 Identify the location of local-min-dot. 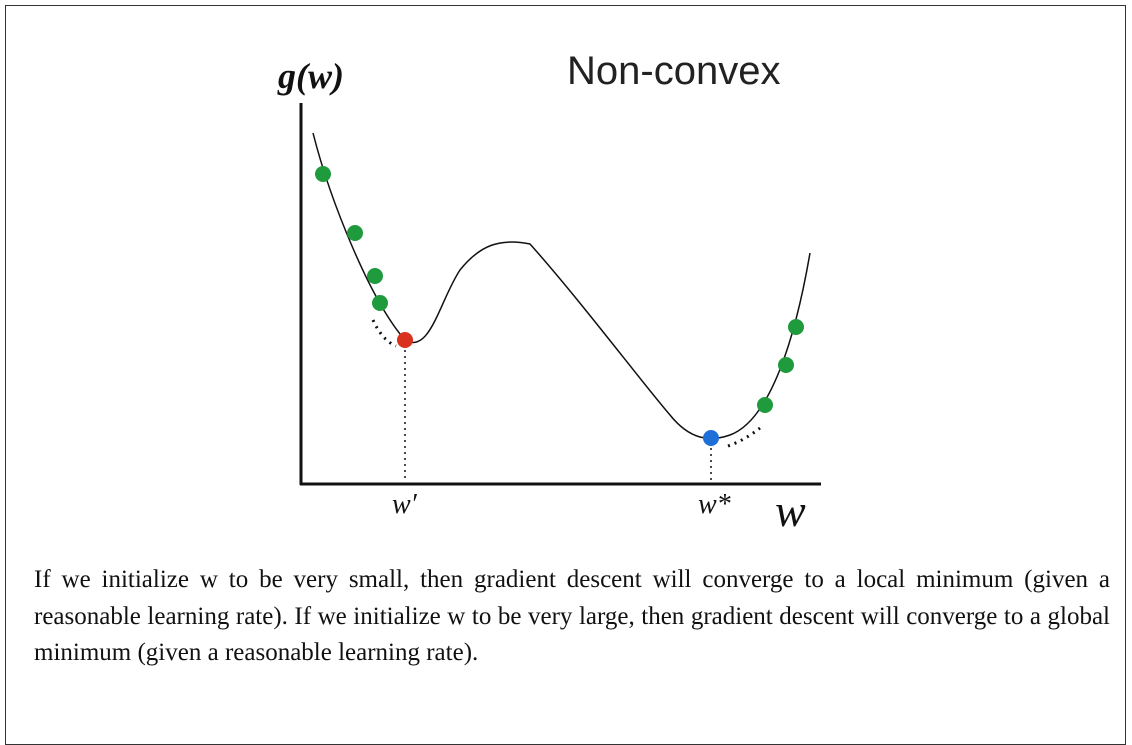
(405, 340).